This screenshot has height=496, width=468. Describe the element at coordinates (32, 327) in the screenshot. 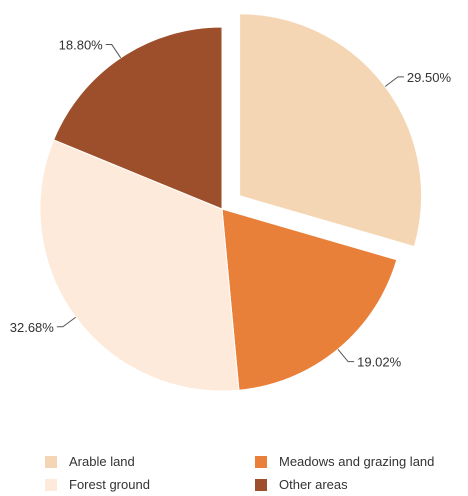

I see `slice-value-label-2: 32.68%` at that location.